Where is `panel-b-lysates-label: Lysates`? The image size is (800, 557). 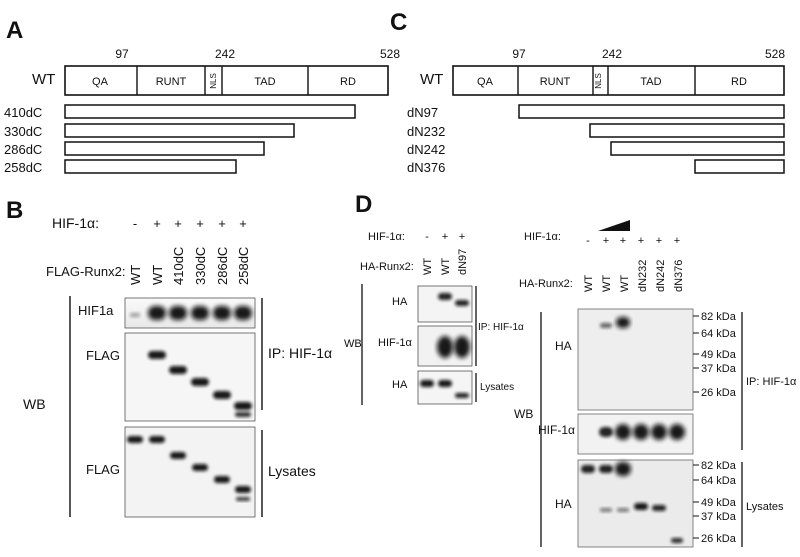 panel-b-lysates-label: Lysates is located at coordinates (292, 471).